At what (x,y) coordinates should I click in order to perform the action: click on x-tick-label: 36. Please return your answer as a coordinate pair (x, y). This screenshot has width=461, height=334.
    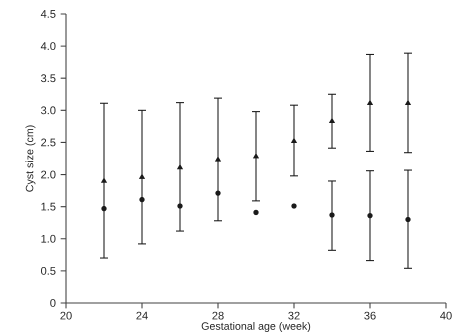
    Looking at the image, I should click on (370, 316).